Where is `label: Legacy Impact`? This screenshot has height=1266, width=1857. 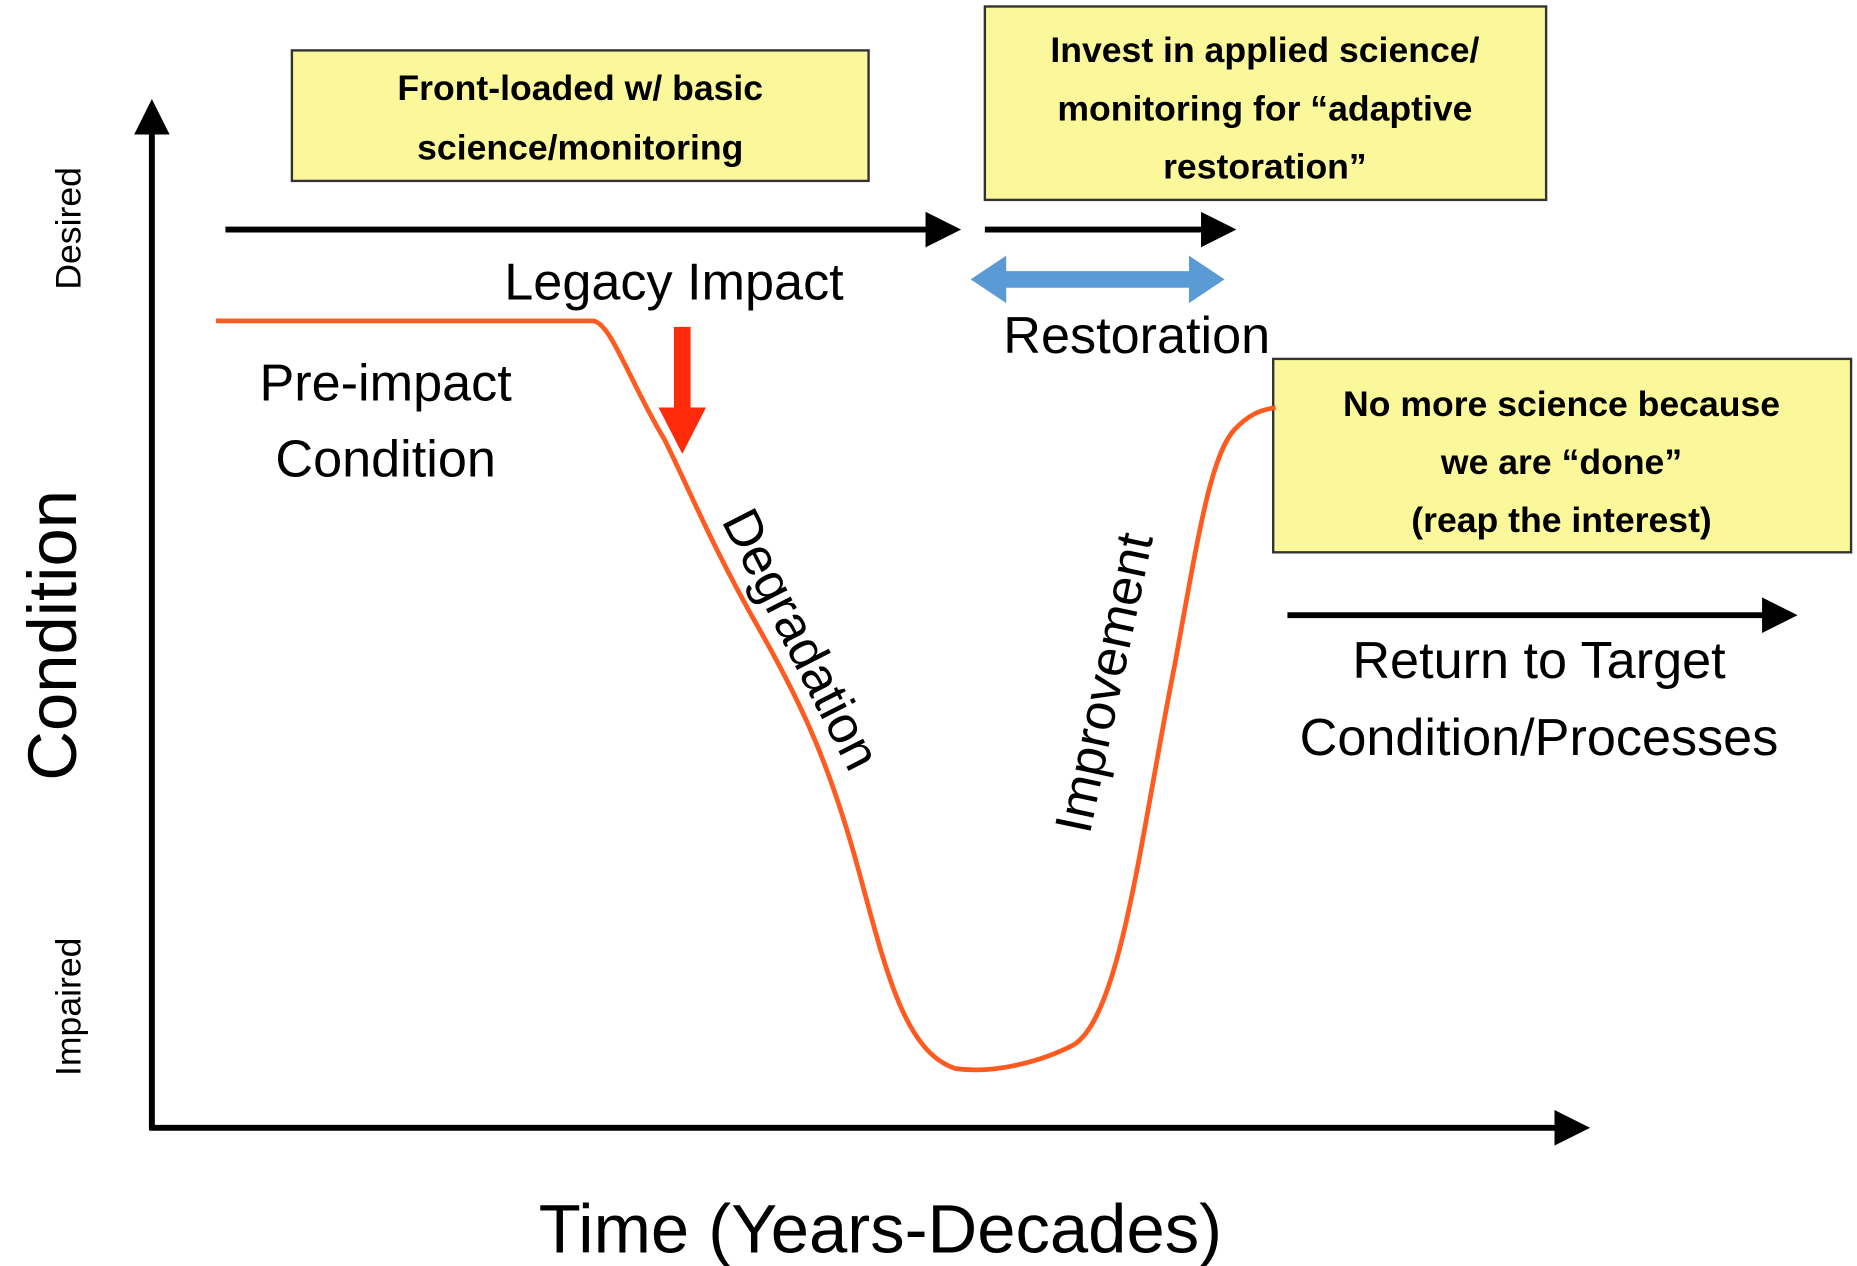
label: Legacy Impact is located at coordinates (674, 283).